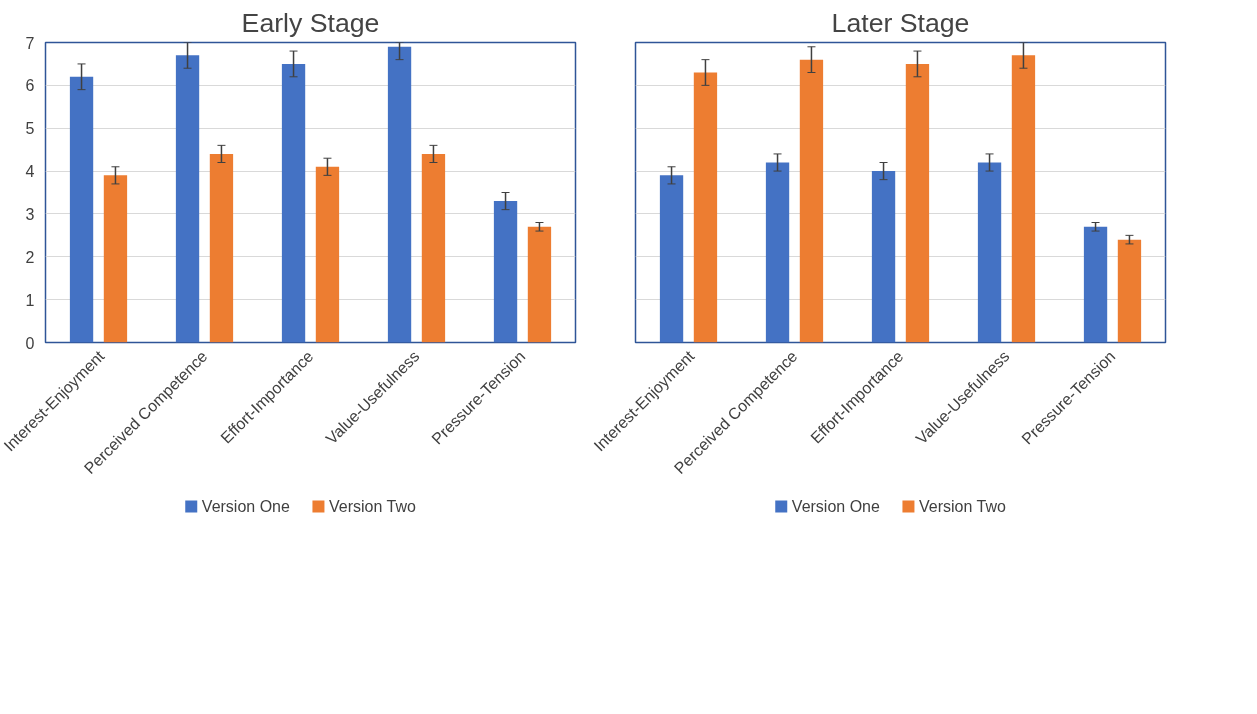  Describe the element at coordinates (30, 214) in the screenshot. I see `y-tick-label: 3` at that location.